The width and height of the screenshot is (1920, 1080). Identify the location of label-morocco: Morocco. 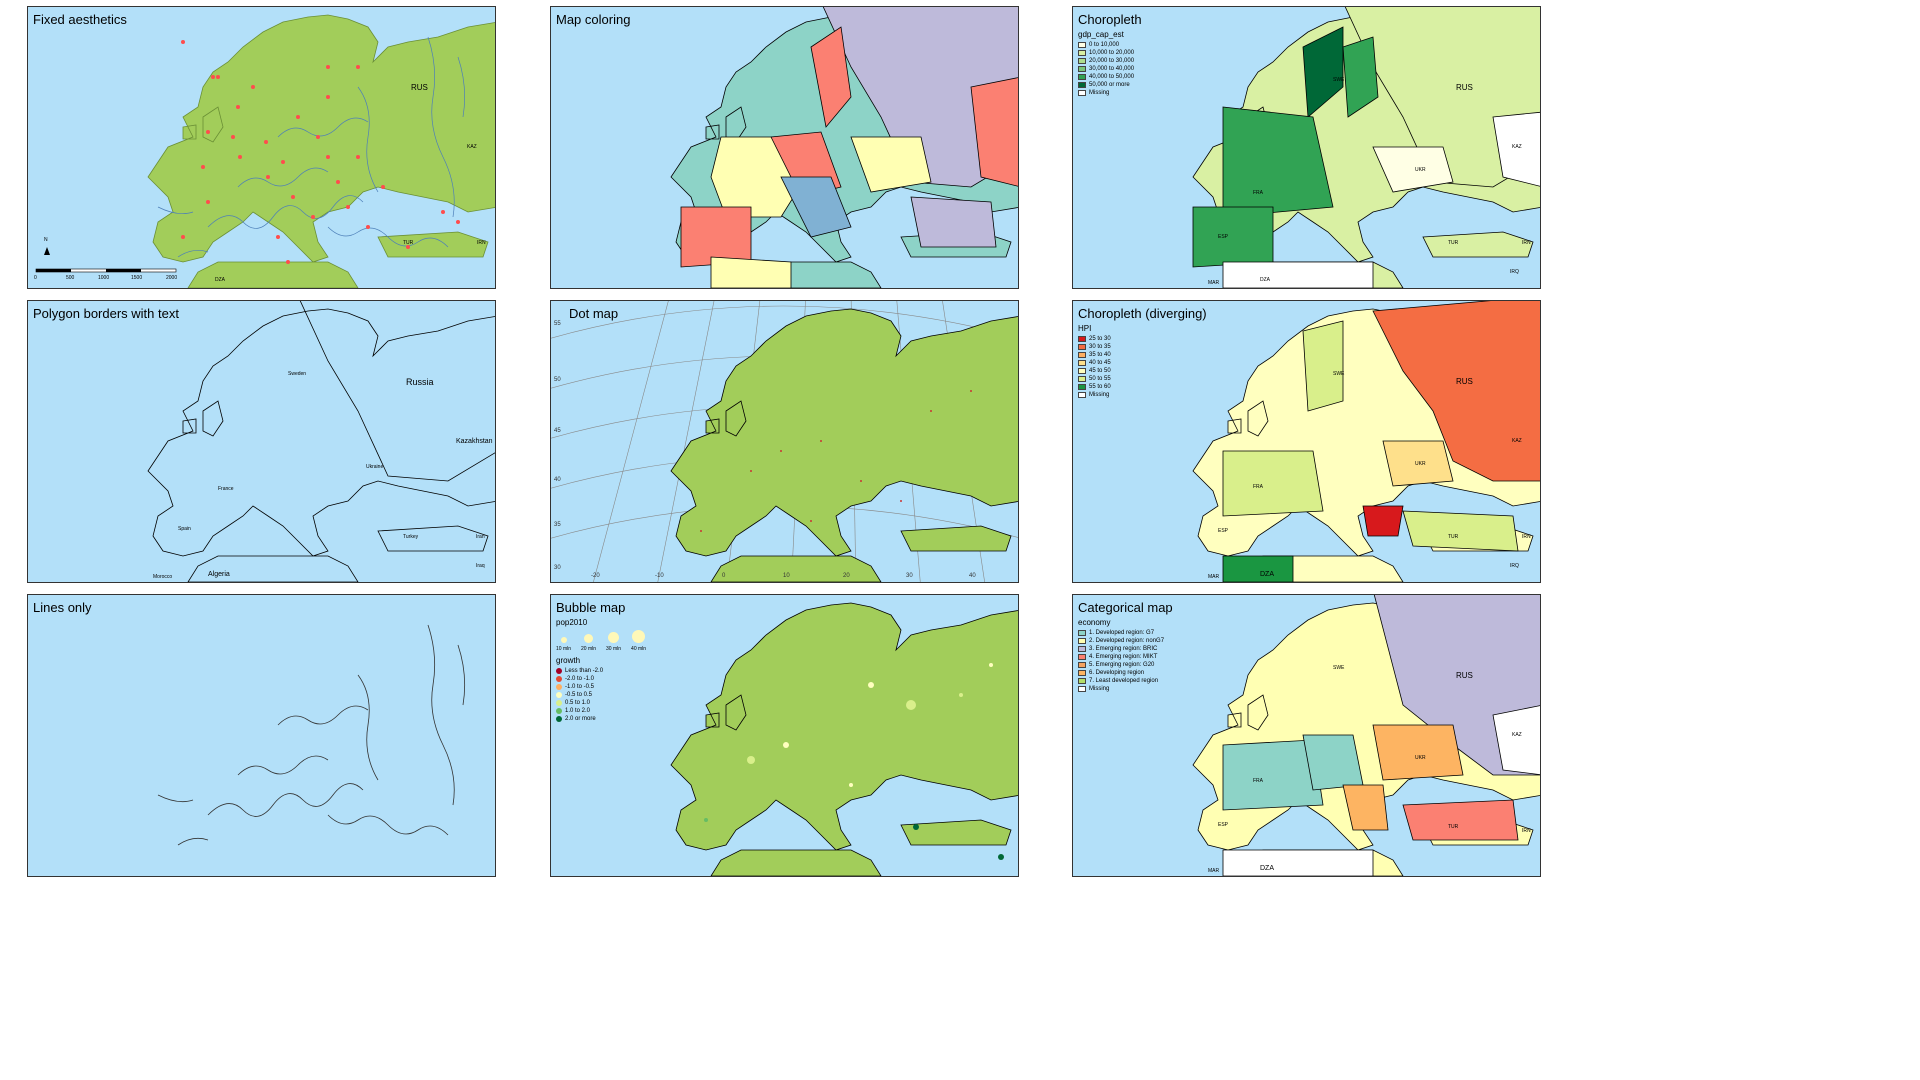
(163, 577).